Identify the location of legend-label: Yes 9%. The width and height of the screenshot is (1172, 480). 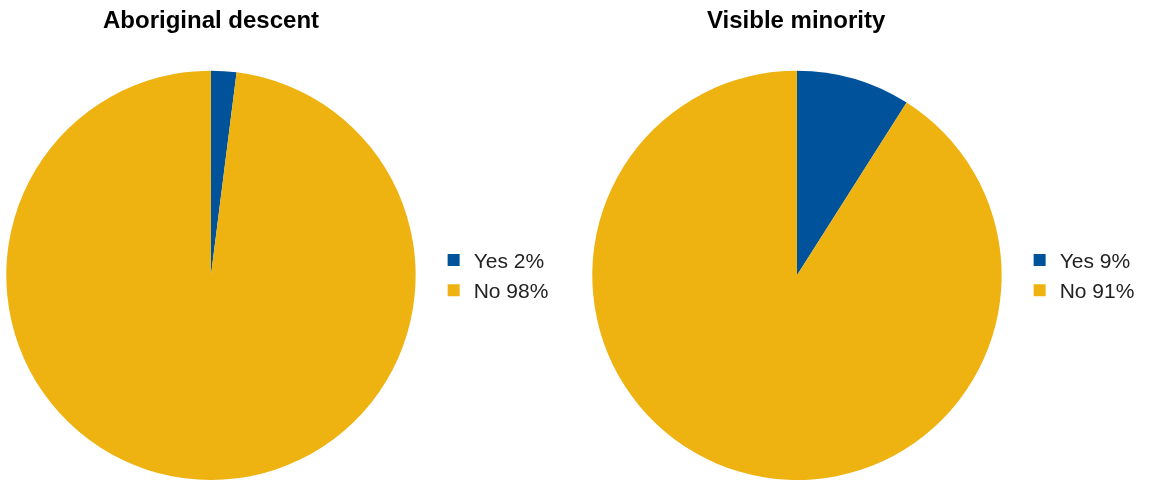
(1095, 261).